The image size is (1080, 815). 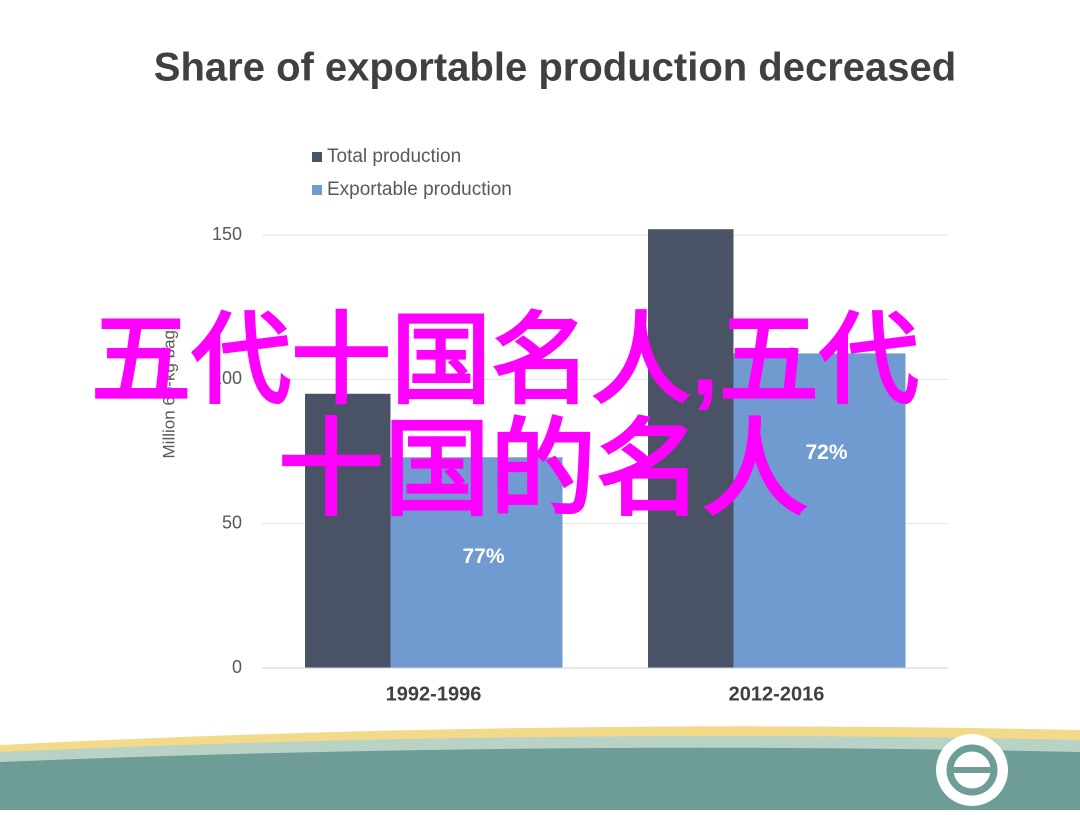 I want to click on annotation: 77%, so click(x=483, y=556).